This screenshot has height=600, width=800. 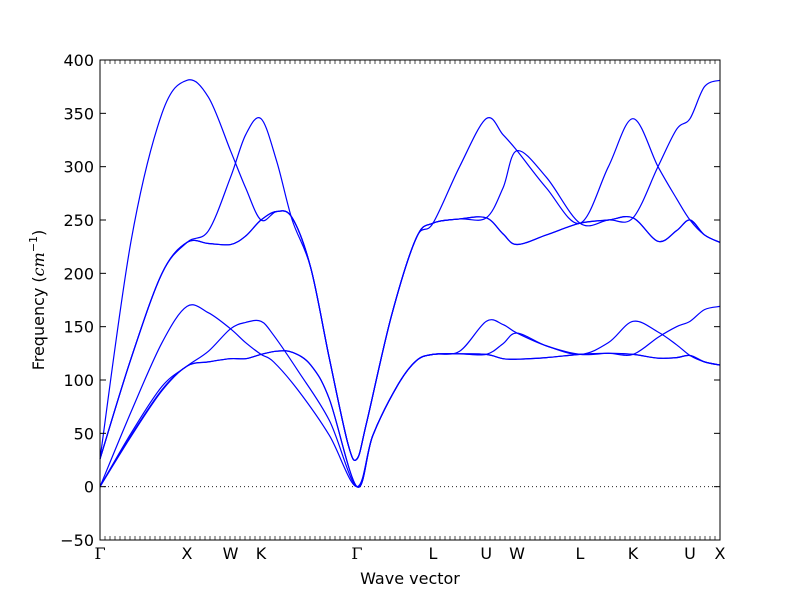 What do you see at coordinates (78, 220) in the screenshot?
I see `y-tick-label: 250` at bounding box center [78, 220].